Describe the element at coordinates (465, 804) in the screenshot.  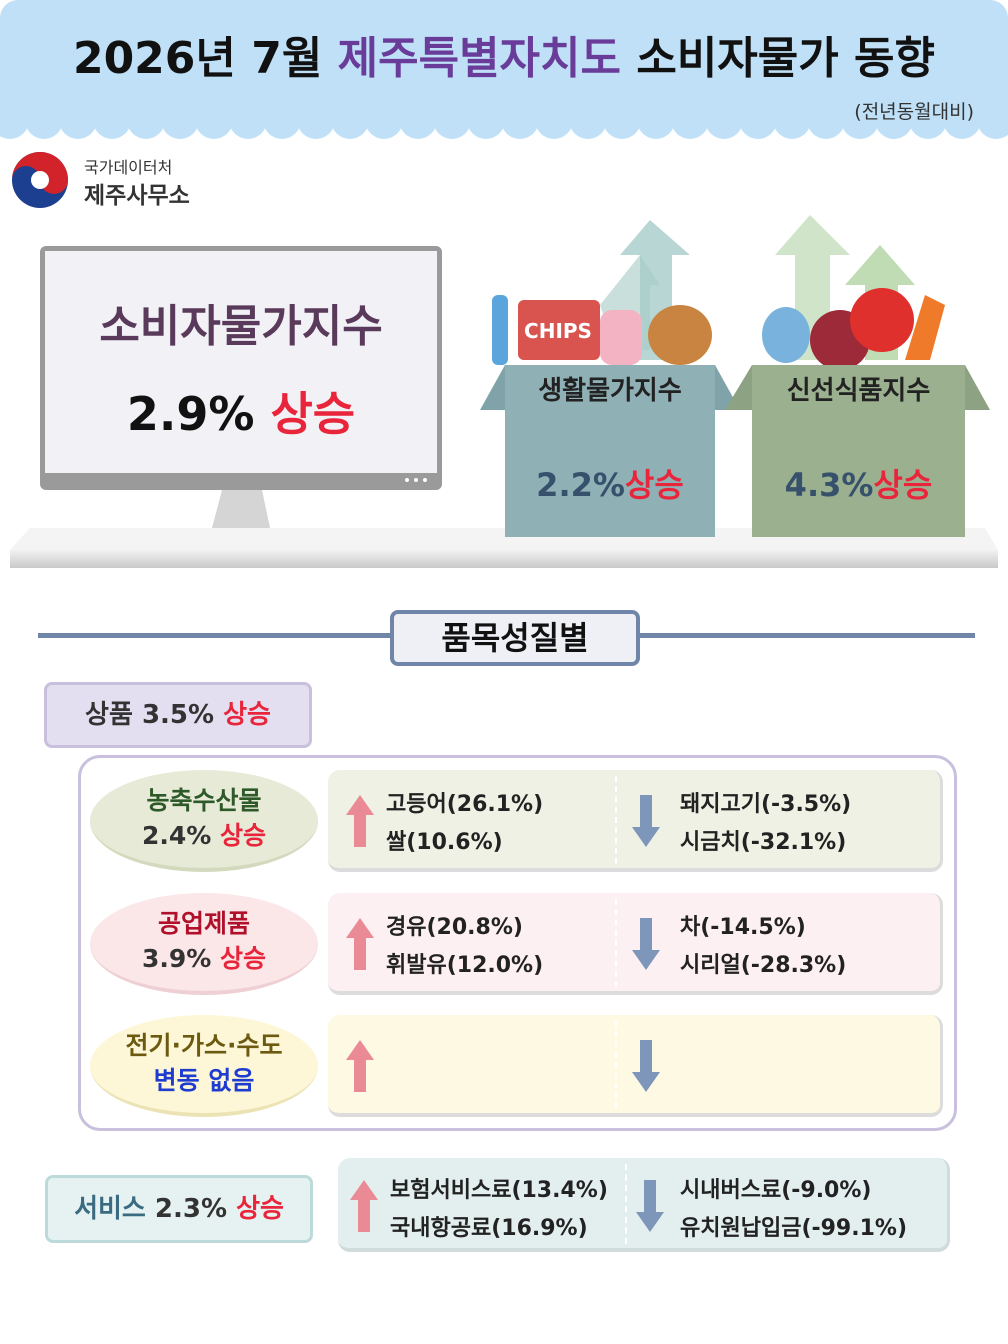
I see `increase-item: 고등어(26.1%)` at that location.